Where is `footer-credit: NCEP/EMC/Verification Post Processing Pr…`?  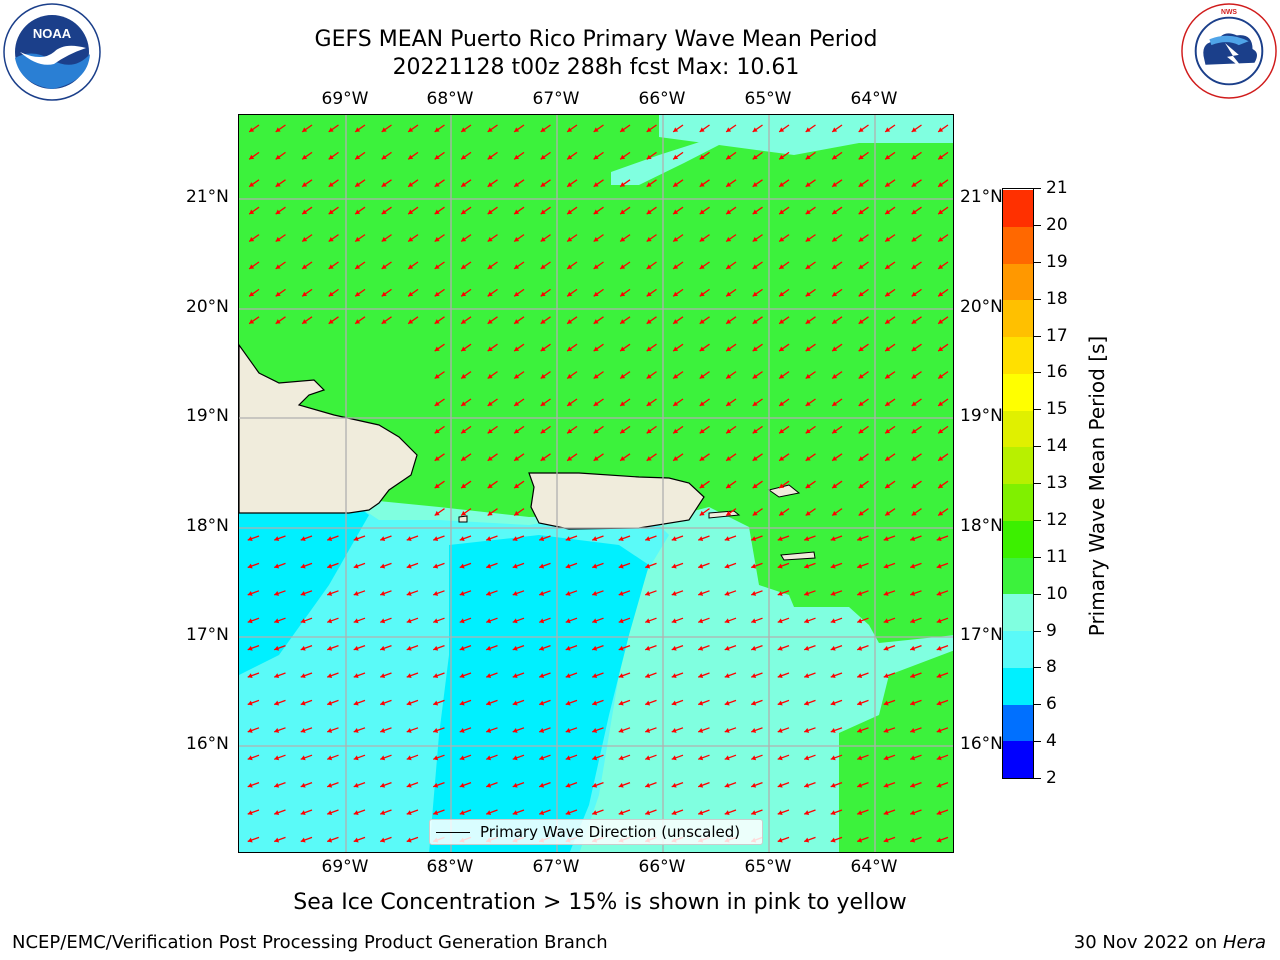 footer-credit: NCEP/EMC/Verification Post Processing Pr… is located at coordinates (310, 942).